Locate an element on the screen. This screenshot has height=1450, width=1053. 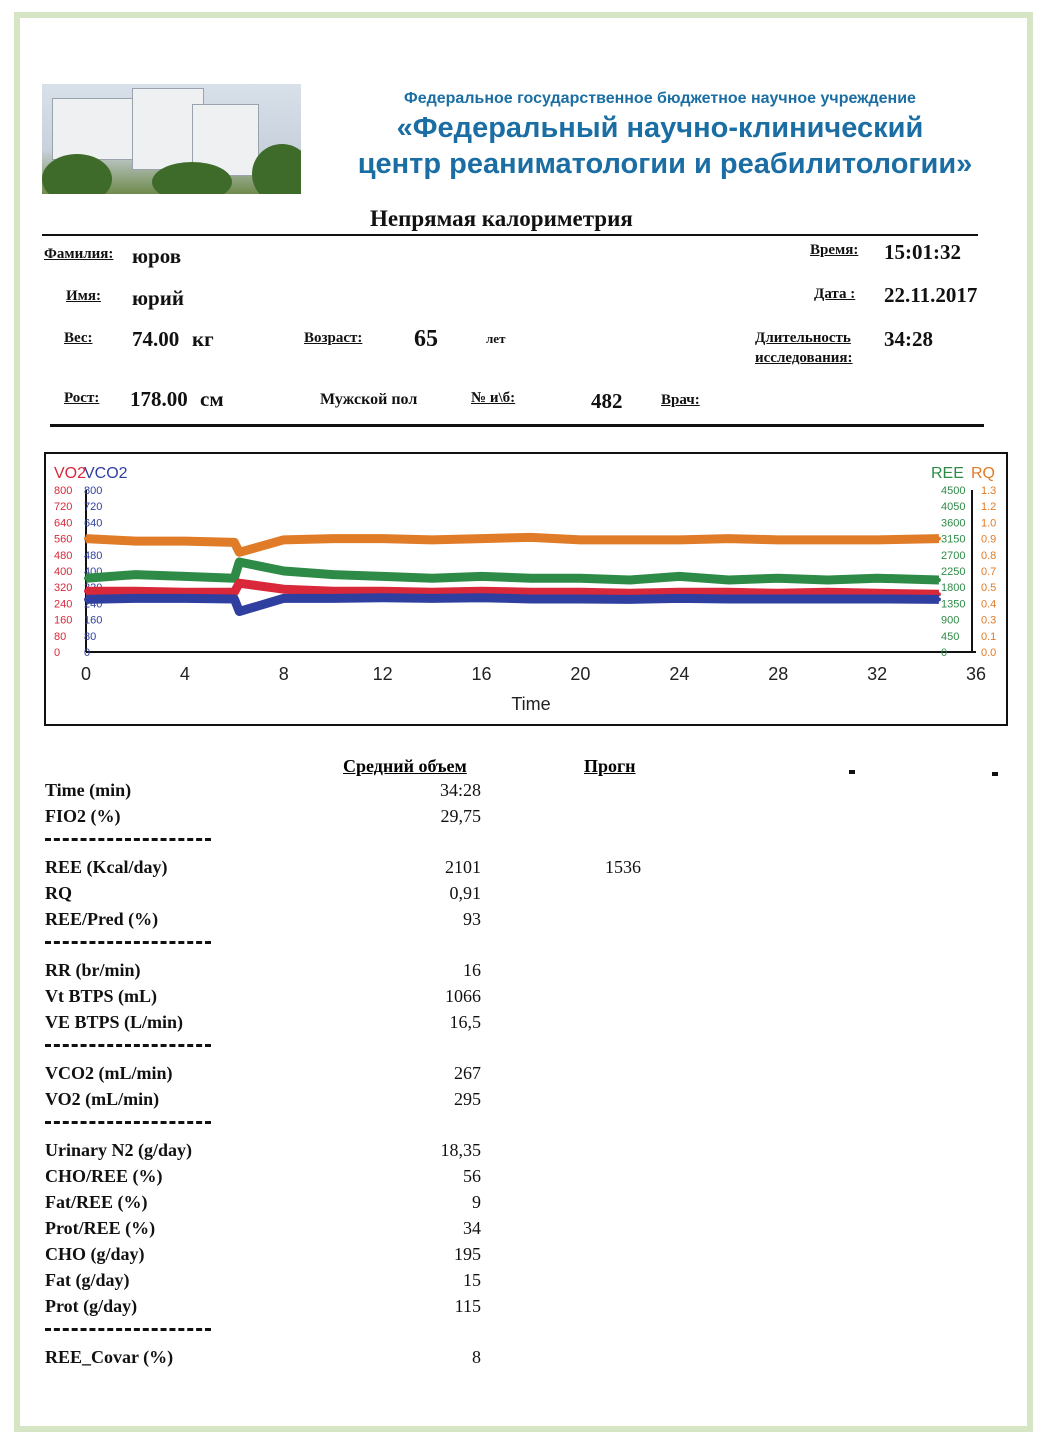
institution-name-2: центр реаниматологии и реабилитологии» is located at coordinates (665, 164).